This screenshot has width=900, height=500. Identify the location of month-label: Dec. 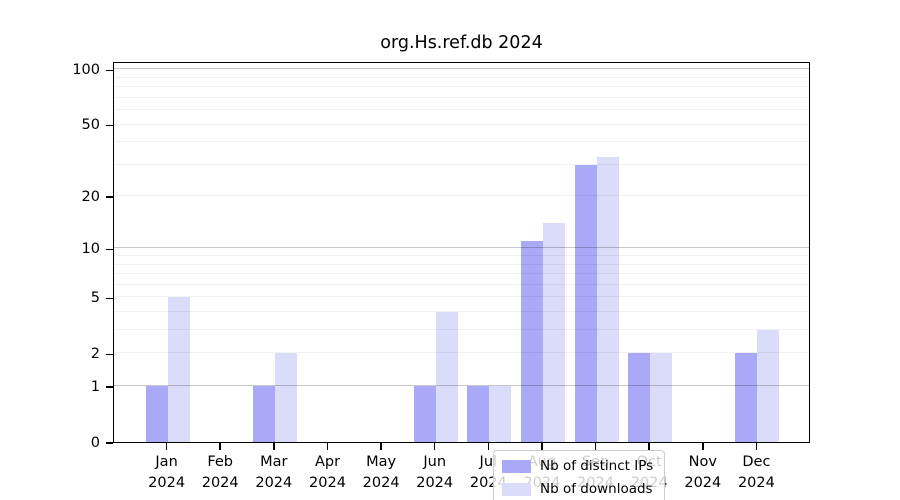
(756, 462).